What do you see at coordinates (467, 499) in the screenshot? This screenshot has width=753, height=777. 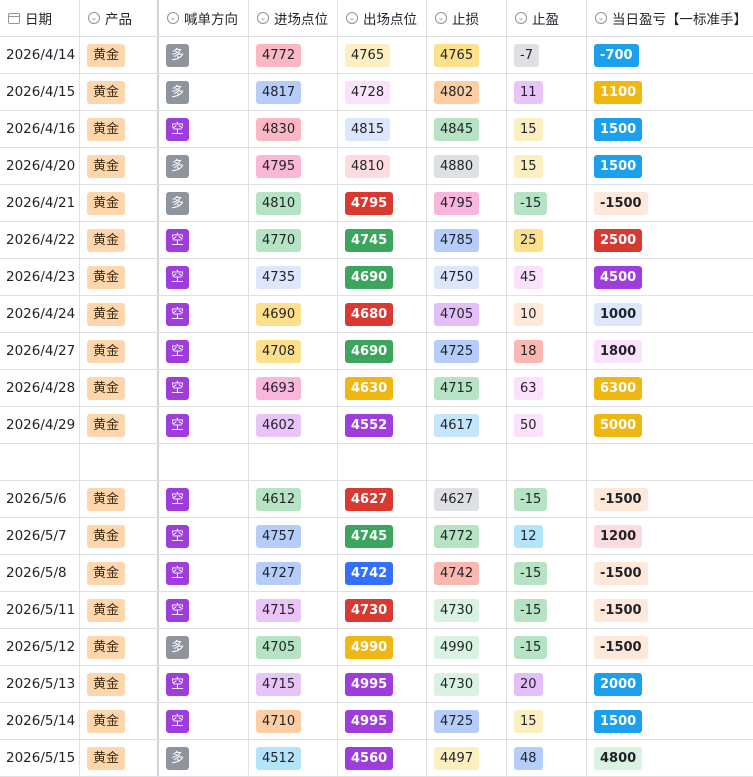 I see `stop-loss-cell: 4627` at bounding box center [467, 499].